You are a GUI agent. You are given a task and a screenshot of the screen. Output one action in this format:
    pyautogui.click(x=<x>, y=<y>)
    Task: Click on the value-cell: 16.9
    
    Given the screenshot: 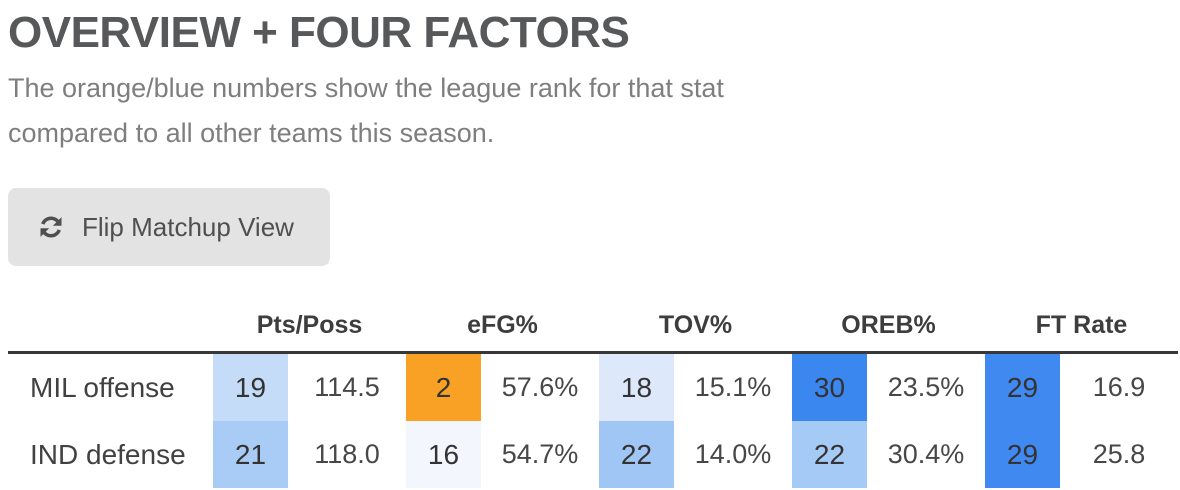 What is the action you would take?
    pyautogui.click(x=1119, y=387)
    